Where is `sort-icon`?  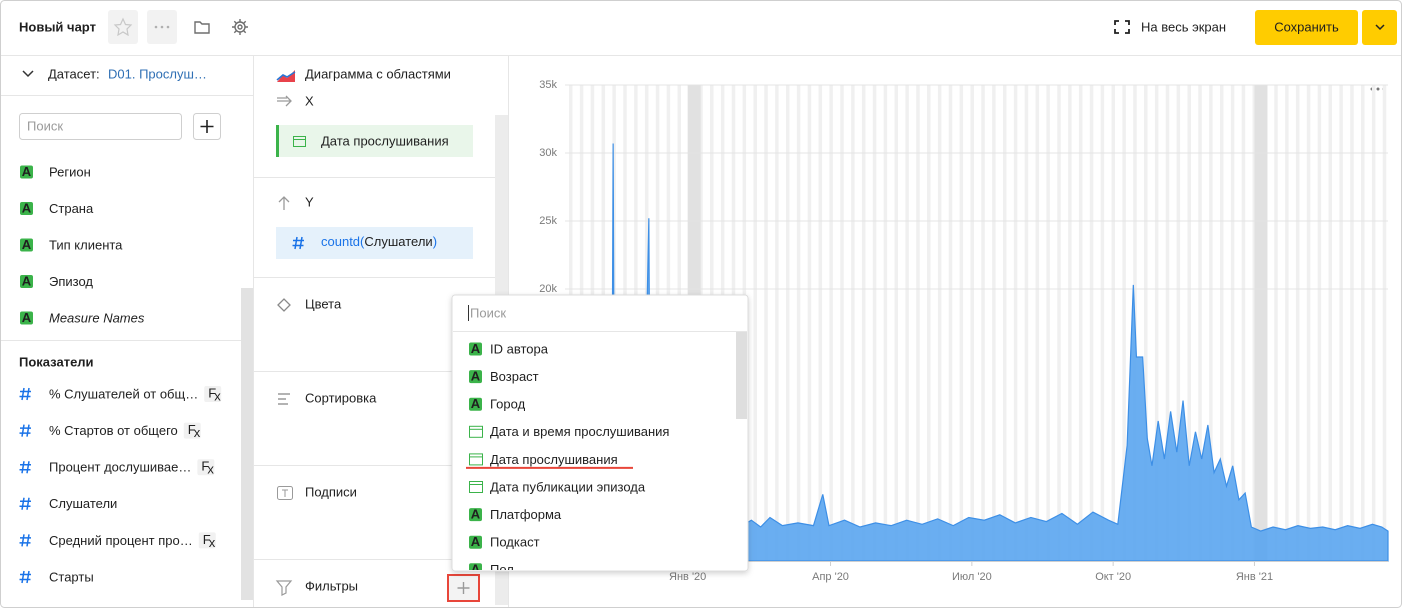 sort-icon is located at coordinates (284, 399).